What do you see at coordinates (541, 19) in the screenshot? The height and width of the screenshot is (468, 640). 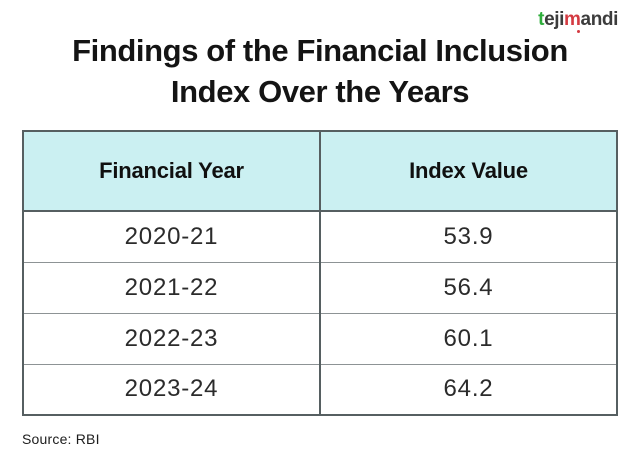 I see `logo-letter-t: t` at bounding box center [541, 19].